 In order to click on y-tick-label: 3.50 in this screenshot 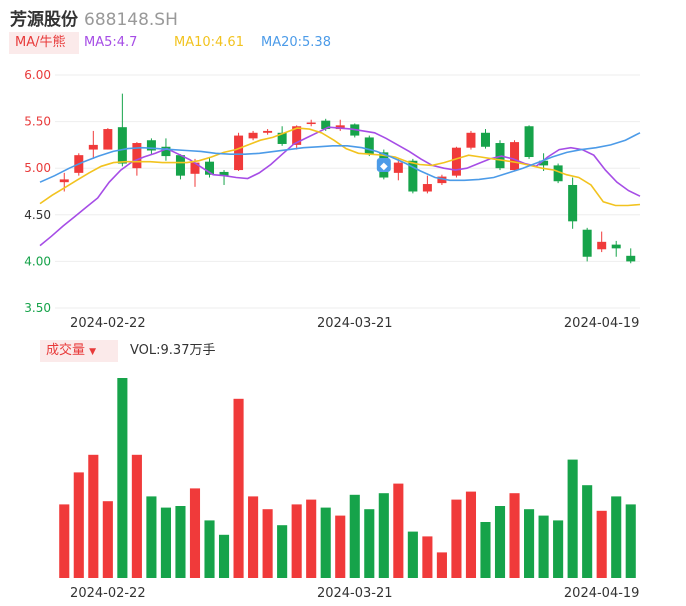, I will do `click(37, 308)`.